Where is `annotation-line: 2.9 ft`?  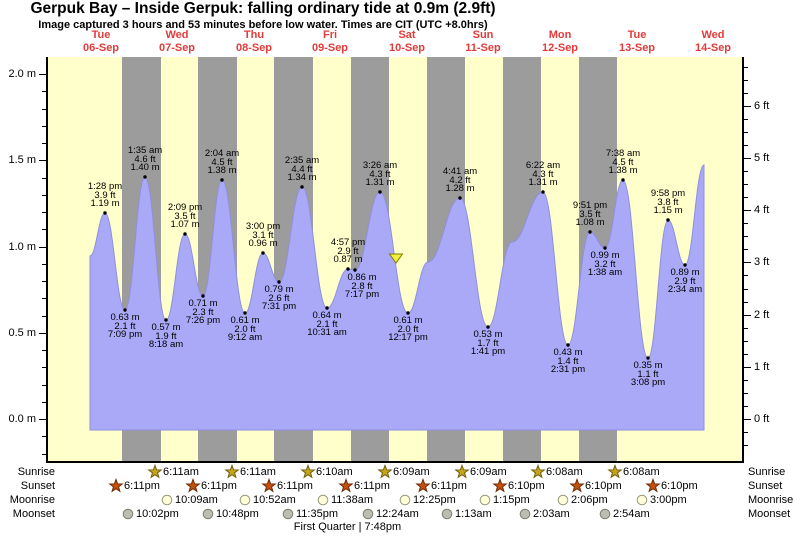
annotation-line: 2.9 ft is located at coordinates (685, 281).